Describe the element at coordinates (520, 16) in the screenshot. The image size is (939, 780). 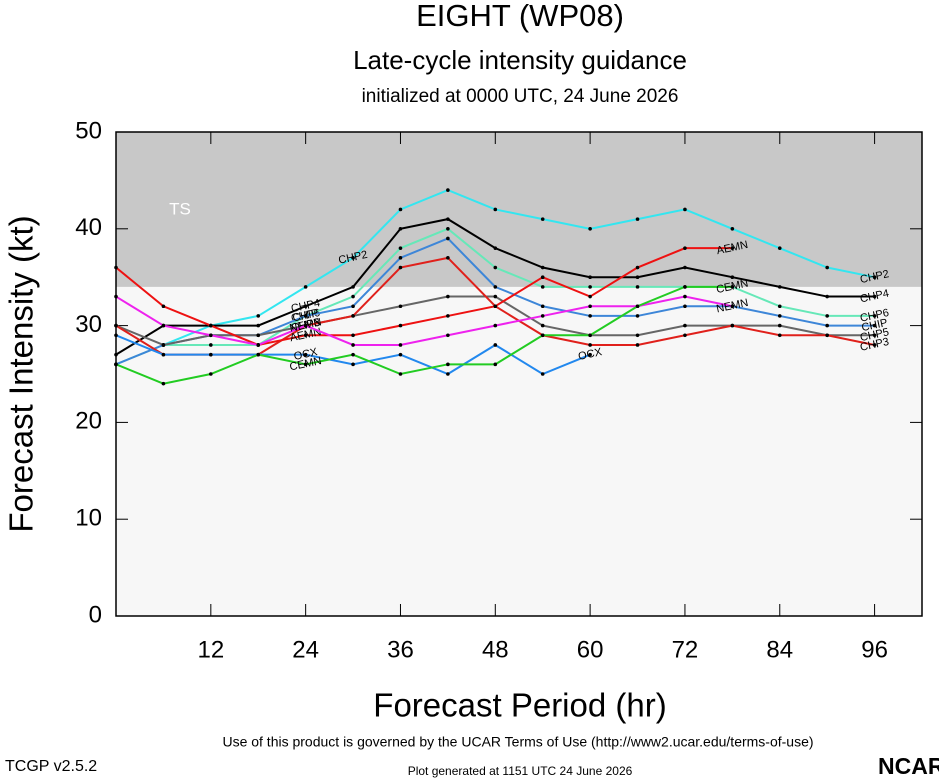
I see `chart-title: EIGHT (WP08)` at that location.